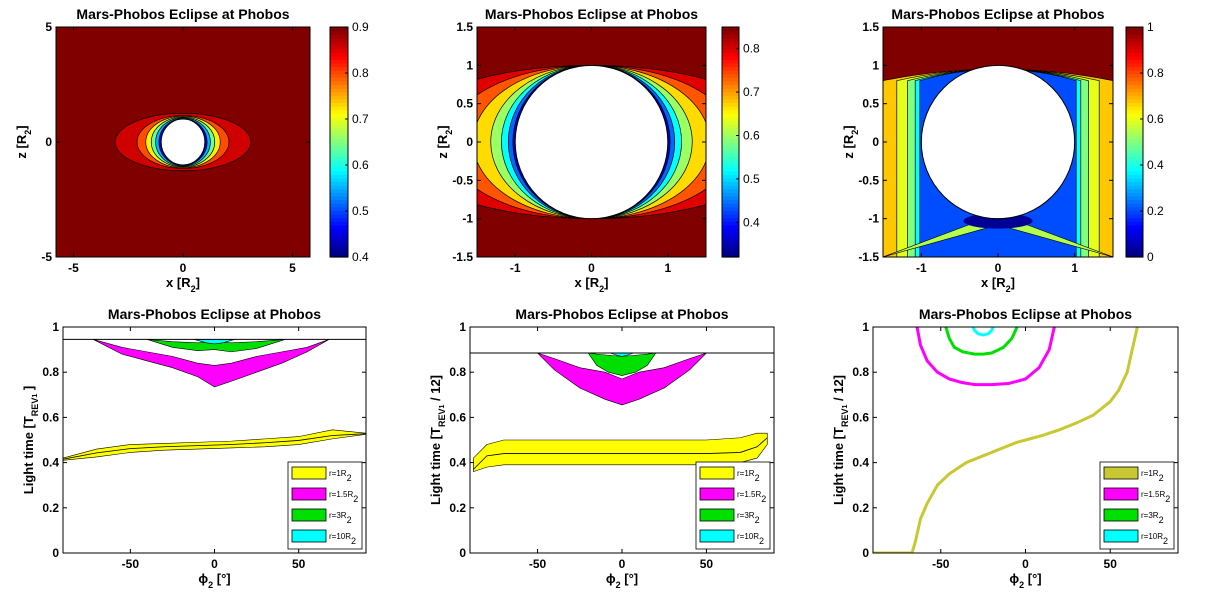  I want to click on panel-e-xtick-label: -50, so click(538, 564).